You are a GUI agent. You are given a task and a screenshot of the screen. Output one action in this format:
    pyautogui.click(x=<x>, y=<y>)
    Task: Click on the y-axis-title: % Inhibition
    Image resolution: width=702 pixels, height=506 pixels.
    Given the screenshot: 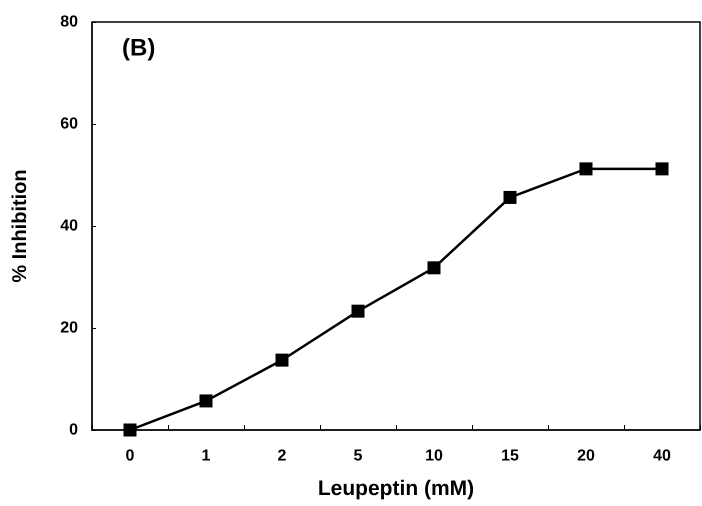 What is the action you would take?
    pyautogui.click(x=20, y=226)
    